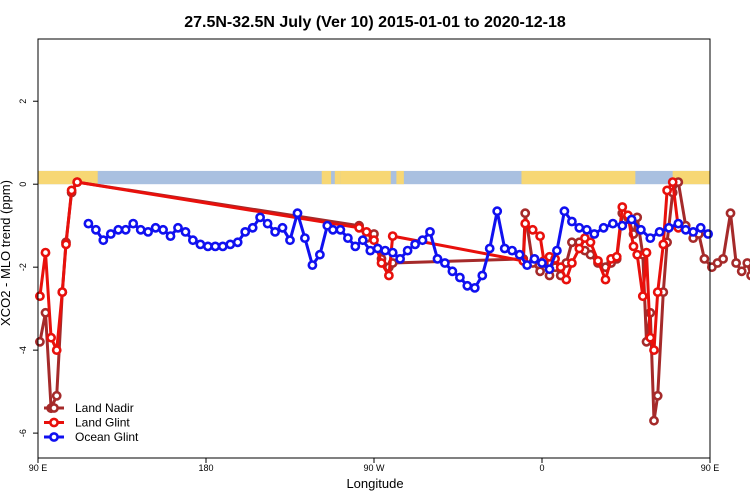 Image resolution: width=750 pixels, height=500 pixels. Describe the element at coordinates (541, 468) in the screenshot. I see `x-tick-label: 0` at that location.